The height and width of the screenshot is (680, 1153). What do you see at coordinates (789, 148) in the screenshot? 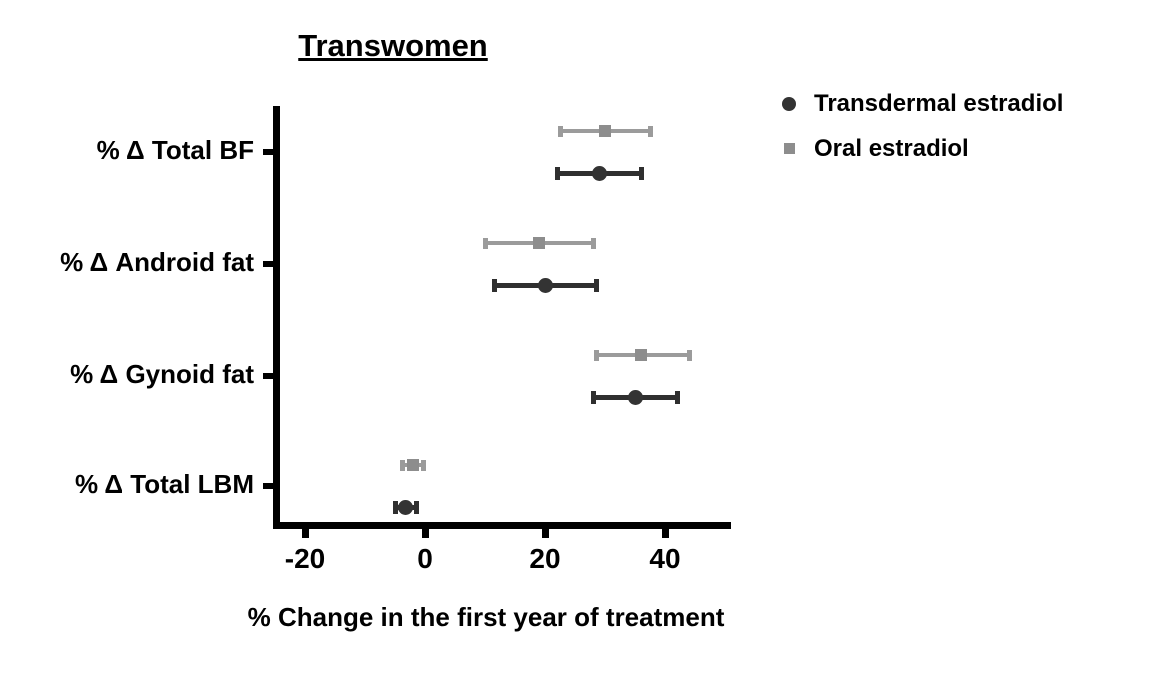
I see `square-marker-icon` at bounding box center [789, 148].